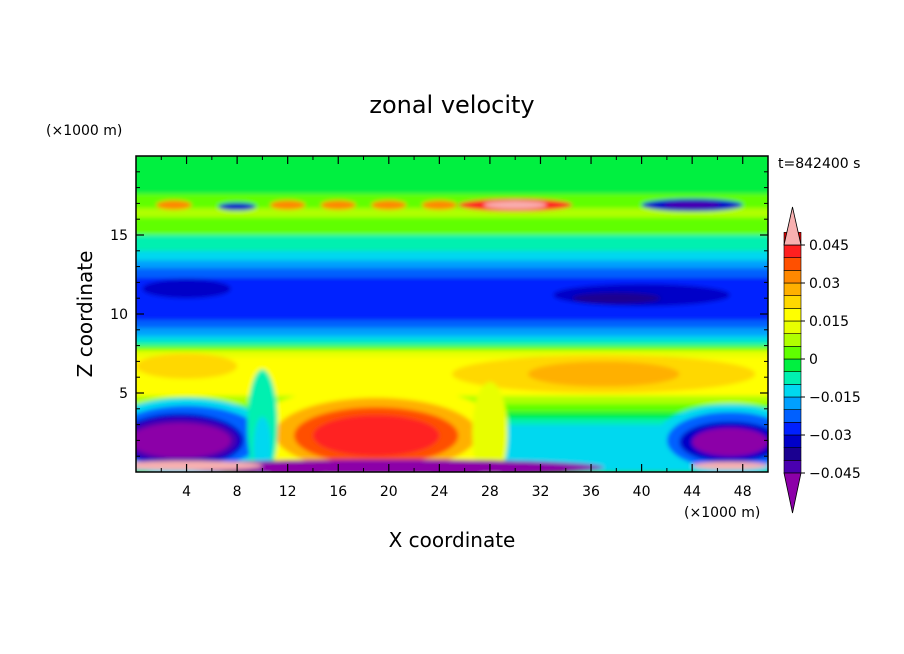 The height and width of the screenshot is (654, 904). What do you see at coordinates (84, 131) in the screenshot?
I see `y-unit-label: (×1000 m)` at bounding box center [84, 131].